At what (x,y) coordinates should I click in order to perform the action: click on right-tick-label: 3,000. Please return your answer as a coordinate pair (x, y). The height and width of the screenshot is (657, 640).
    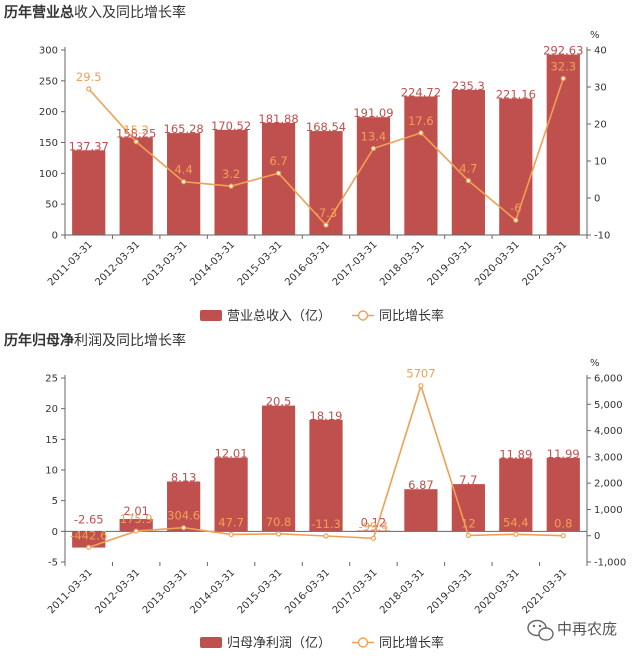
    Looking at the image, I should click on (608, 457).